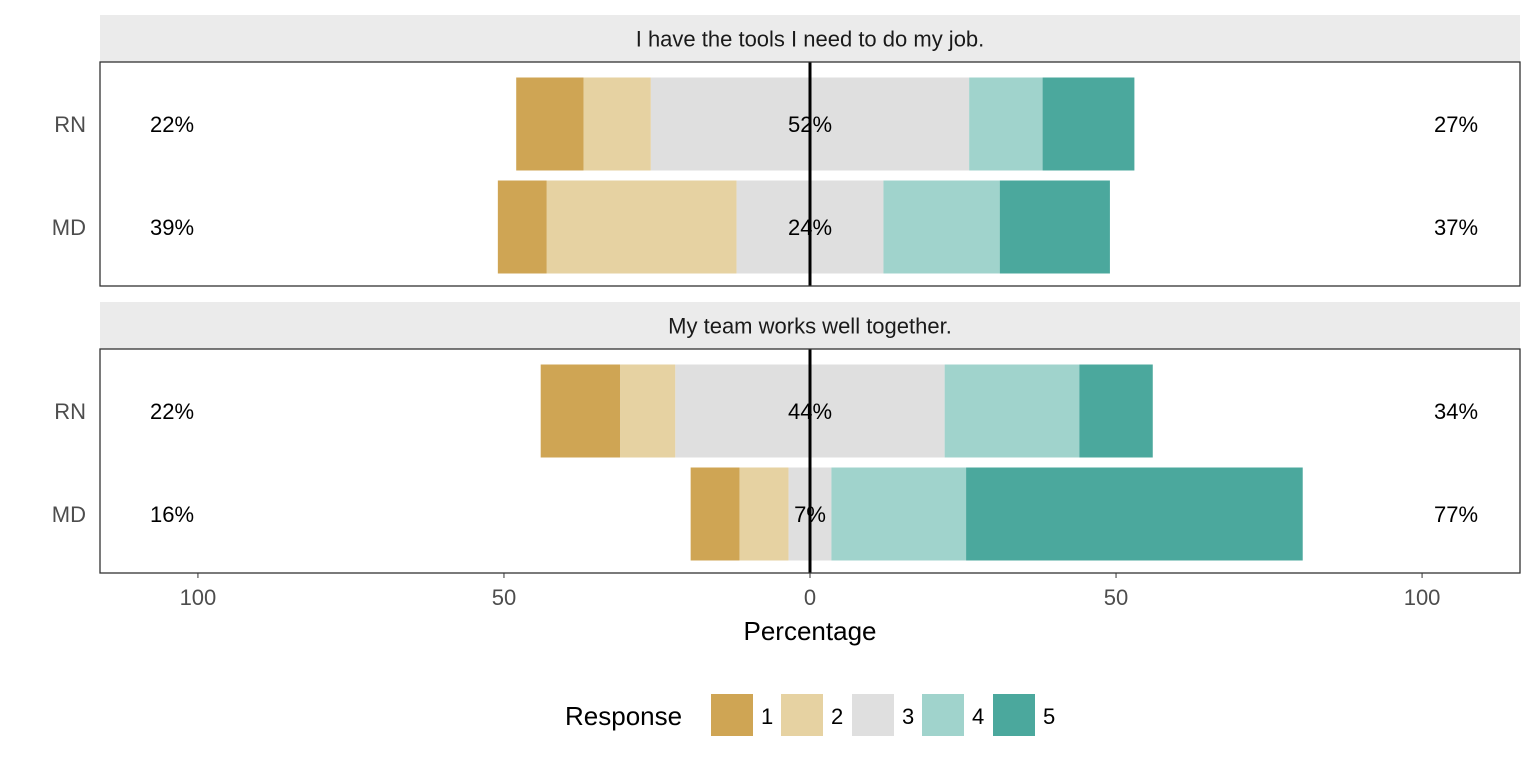 Image resolution: width=1536 pixels, height=768 pixels. Describe the element at coordinates (1456, 514) in the screenshot. I see `high-percent-label: 77%` at that location.